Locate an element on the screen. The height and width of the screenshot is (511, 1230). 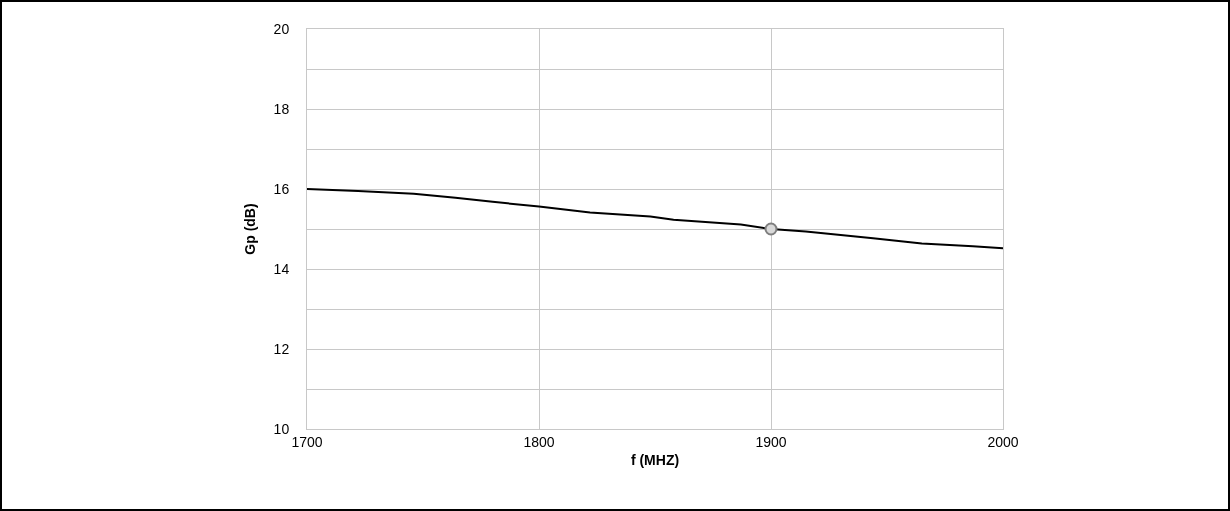
y-tick-label: 16 is located at coordinates (281, 188).